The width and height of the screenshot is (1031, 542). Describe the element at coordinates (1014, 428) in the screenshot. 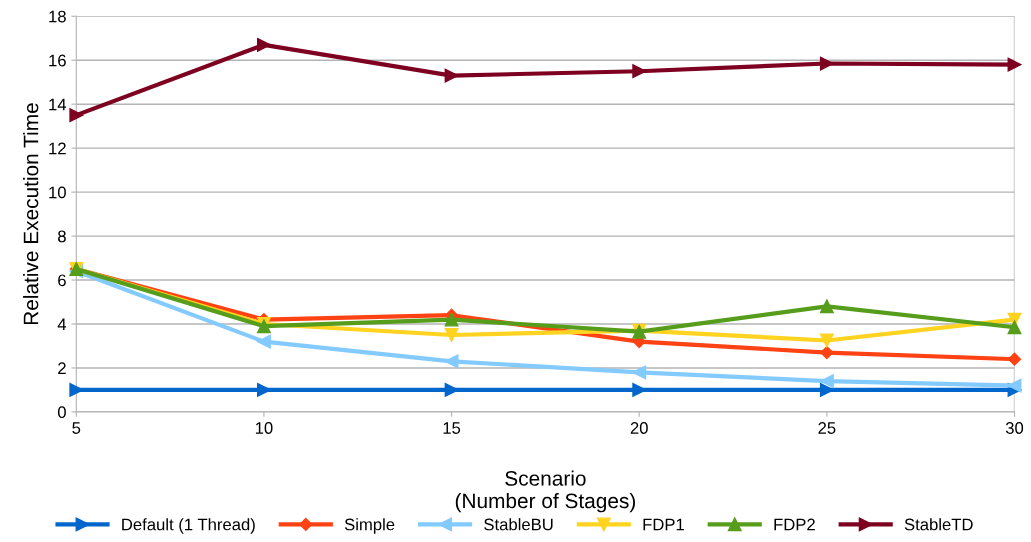

I see `x-tick-label: 30` at that location.